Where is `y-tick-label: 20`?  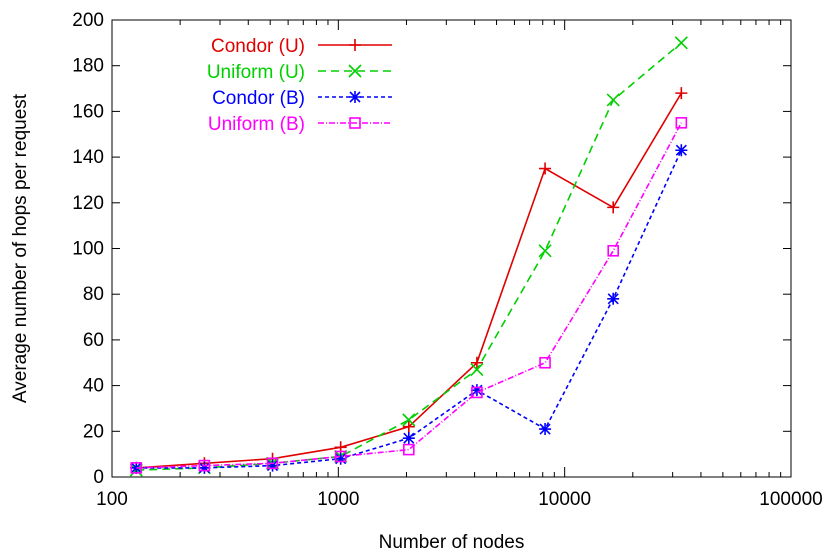
y-tick-label: 20 is located at coordinates (93, 431).